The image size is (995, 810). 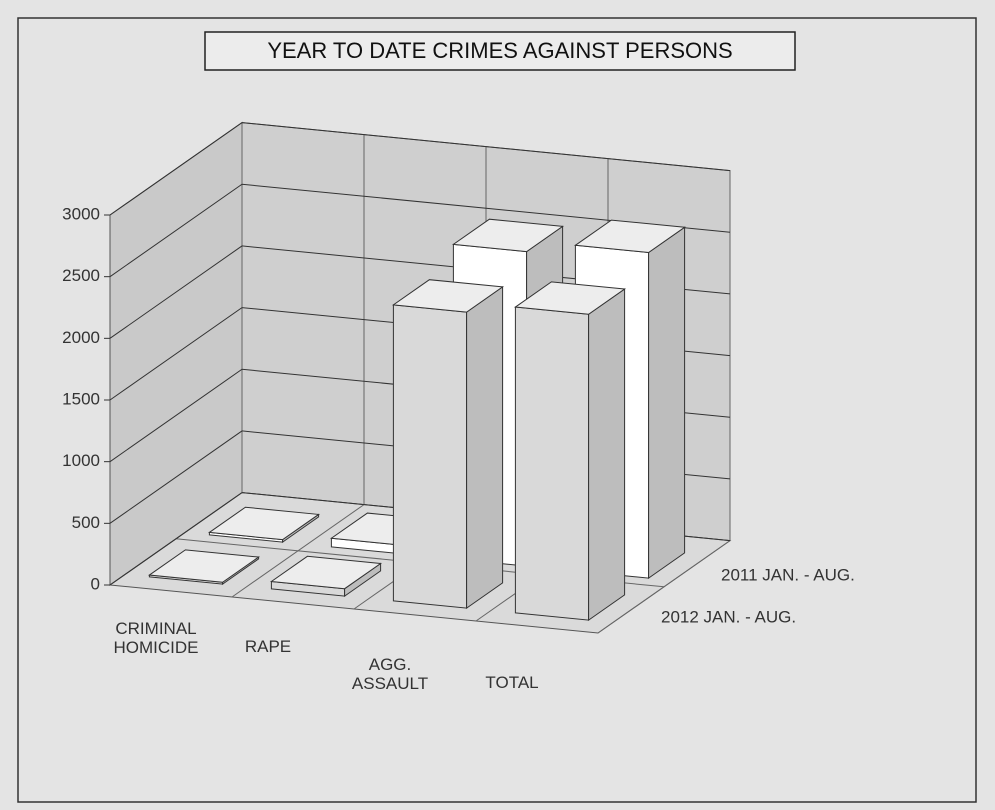 What do you see at coordinates (81, 337) in the screenshot?
I see `y-tick-label: 2000` at bounding box center [81, 337].